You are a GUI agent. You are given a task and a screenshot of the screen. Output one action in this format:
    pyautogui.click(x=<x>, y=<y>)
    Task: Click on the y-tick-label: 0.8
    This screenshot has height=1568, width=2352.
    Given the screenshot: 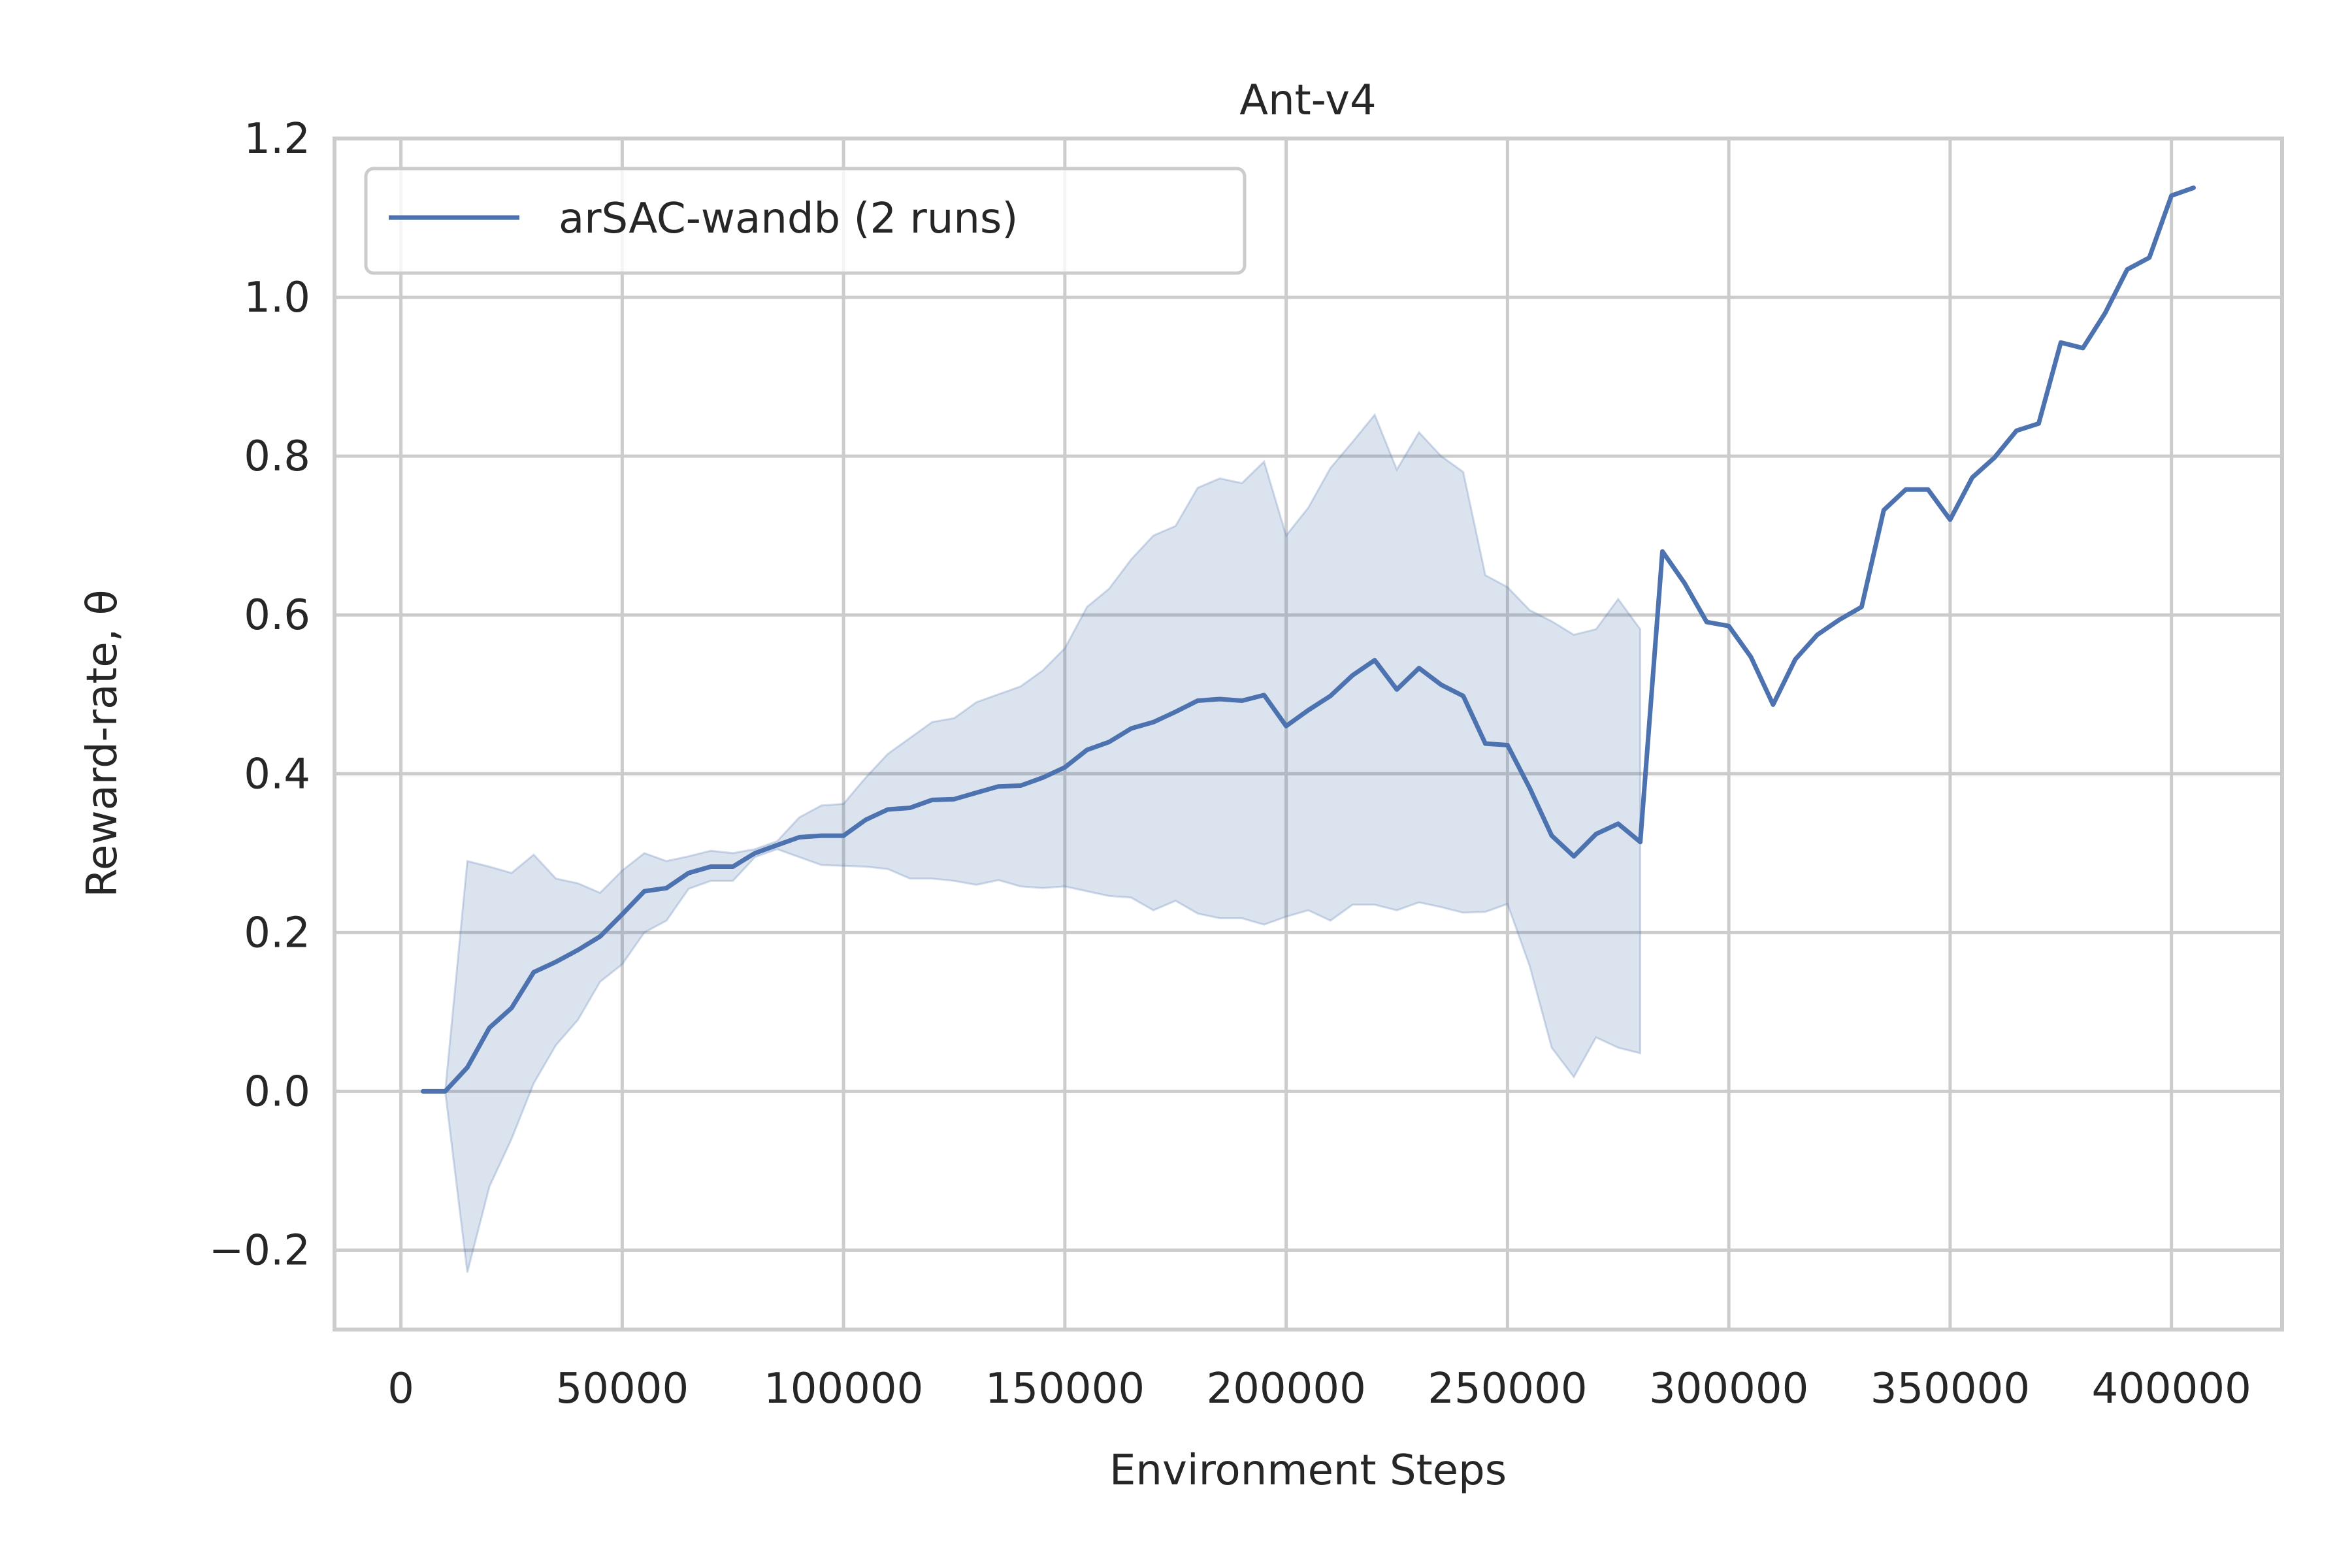 What is the action you would take?
    pyautogui.click(x=277, y=457)
    